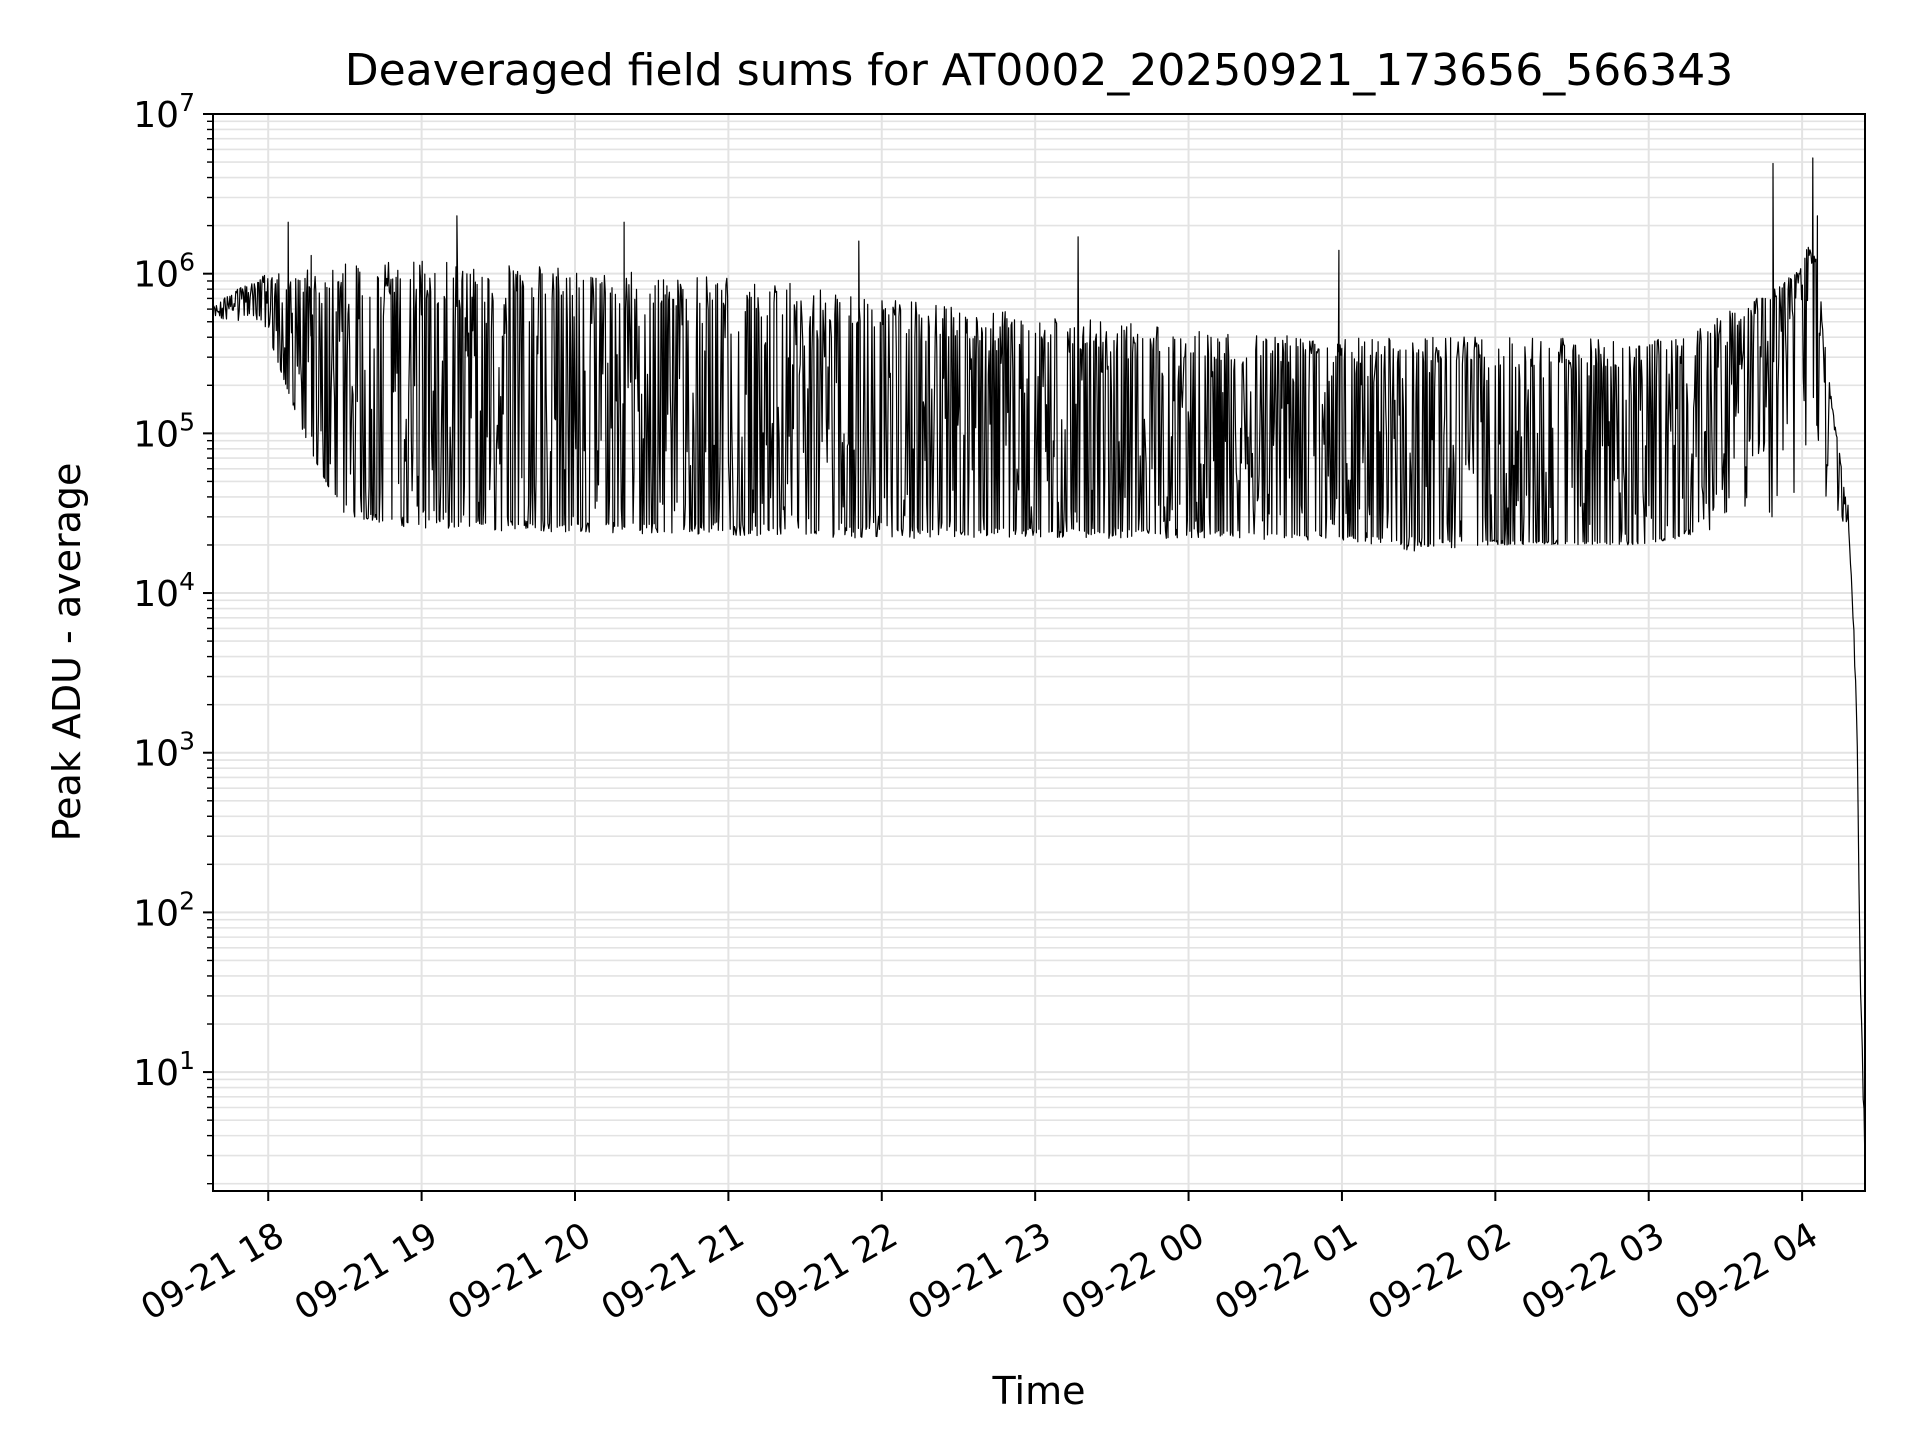 Image resolution: width=1920 pixels, height=1440 pixels. I want to click on y-tick-label: 10⁵, so click(164, 431).